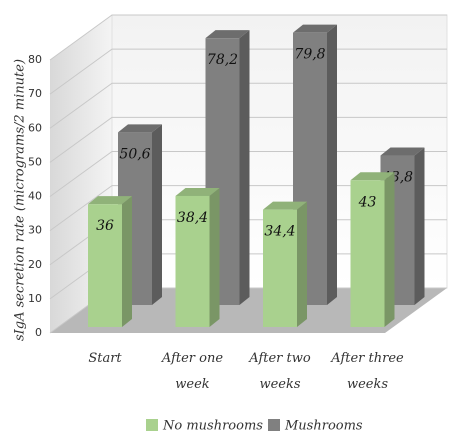  I want to click on x-tick-label: After two weeks, so click(280, 371).